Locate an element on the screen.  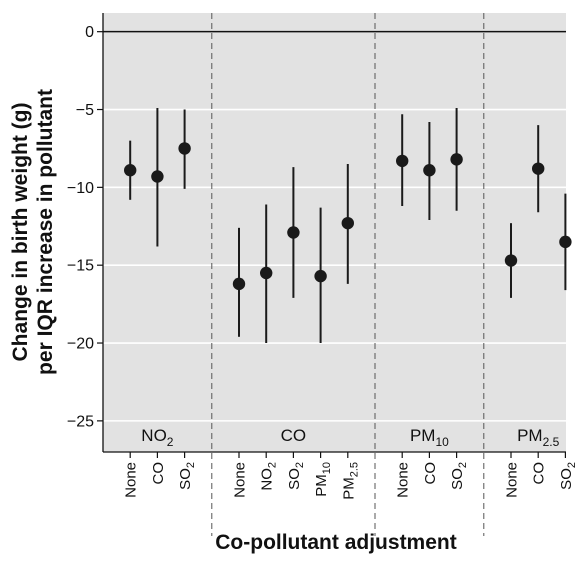
panel-label-subscript: 2.5 is located at coordinates (551, 442).